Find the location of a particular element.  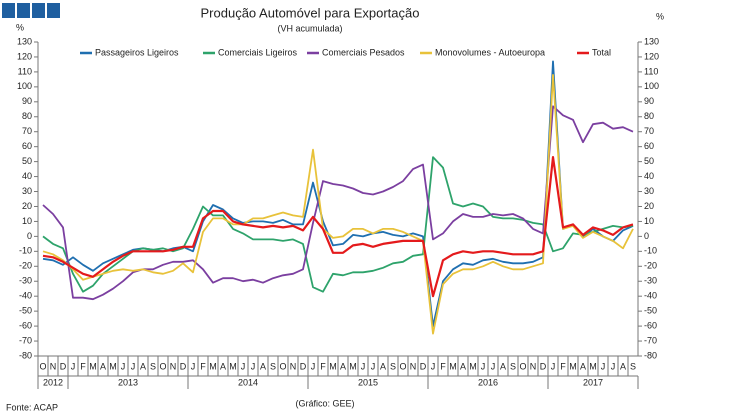

y-axis-label: % is located at coordinates (20, 27).